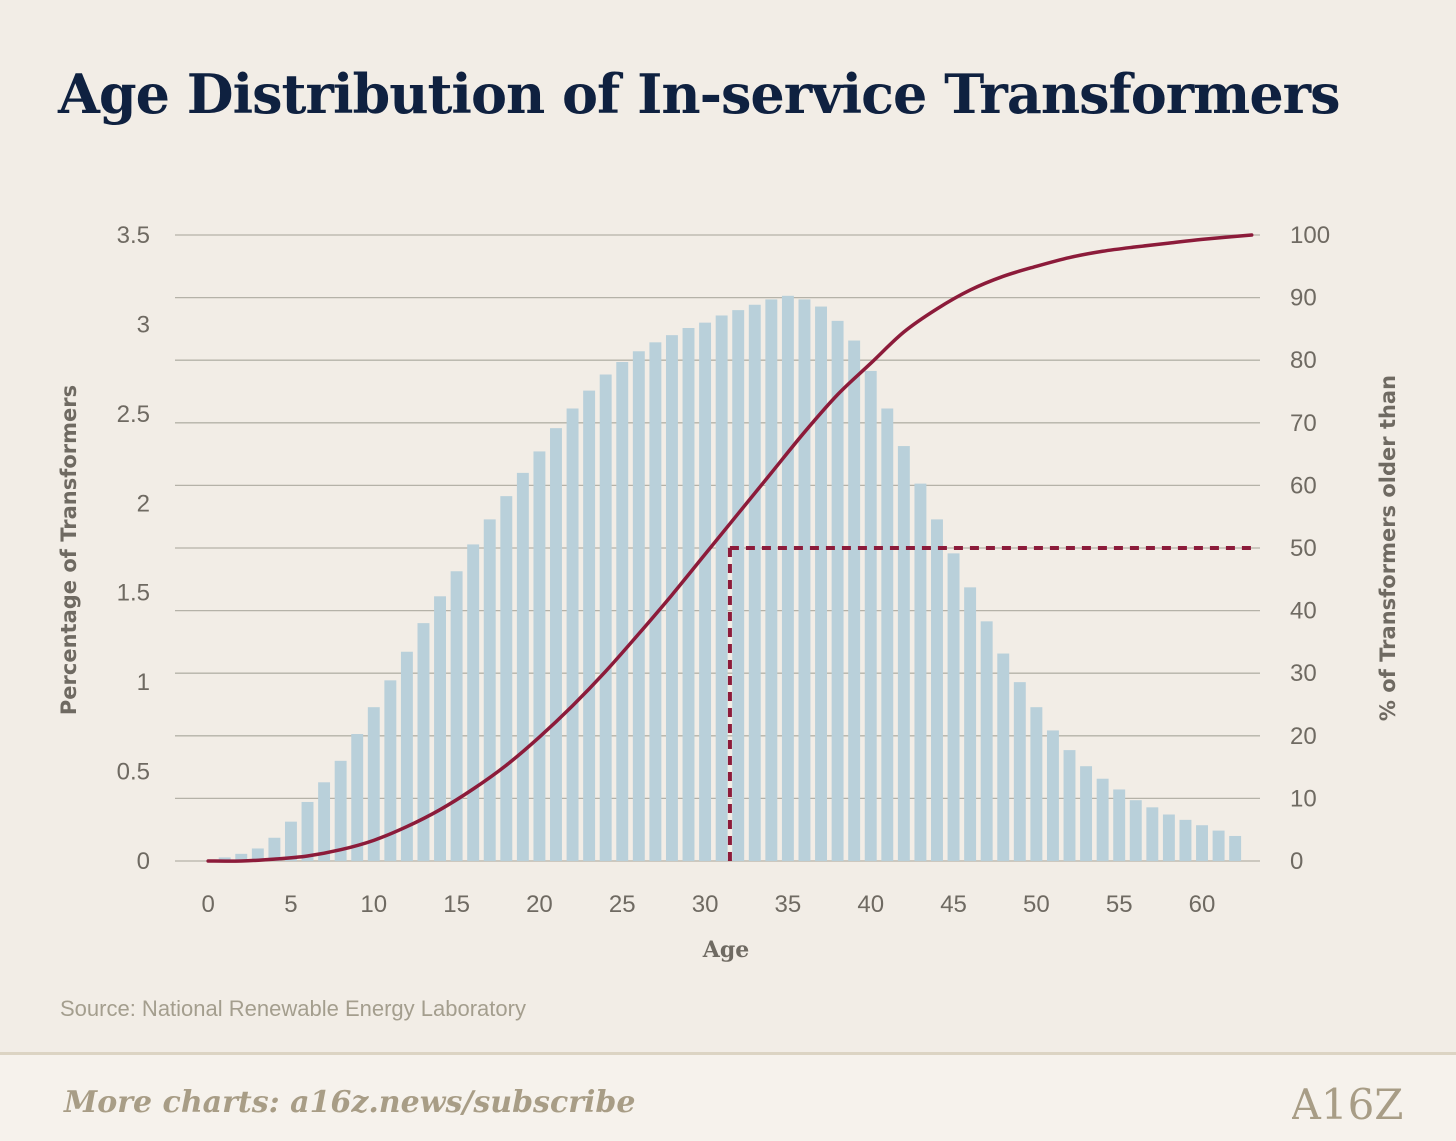 The image size is (1456, 1141). What do you see at coordinates (1303, 548) in the screenshot?
I see `y2-tick-label: 50` at bounding box center [1303, 548].